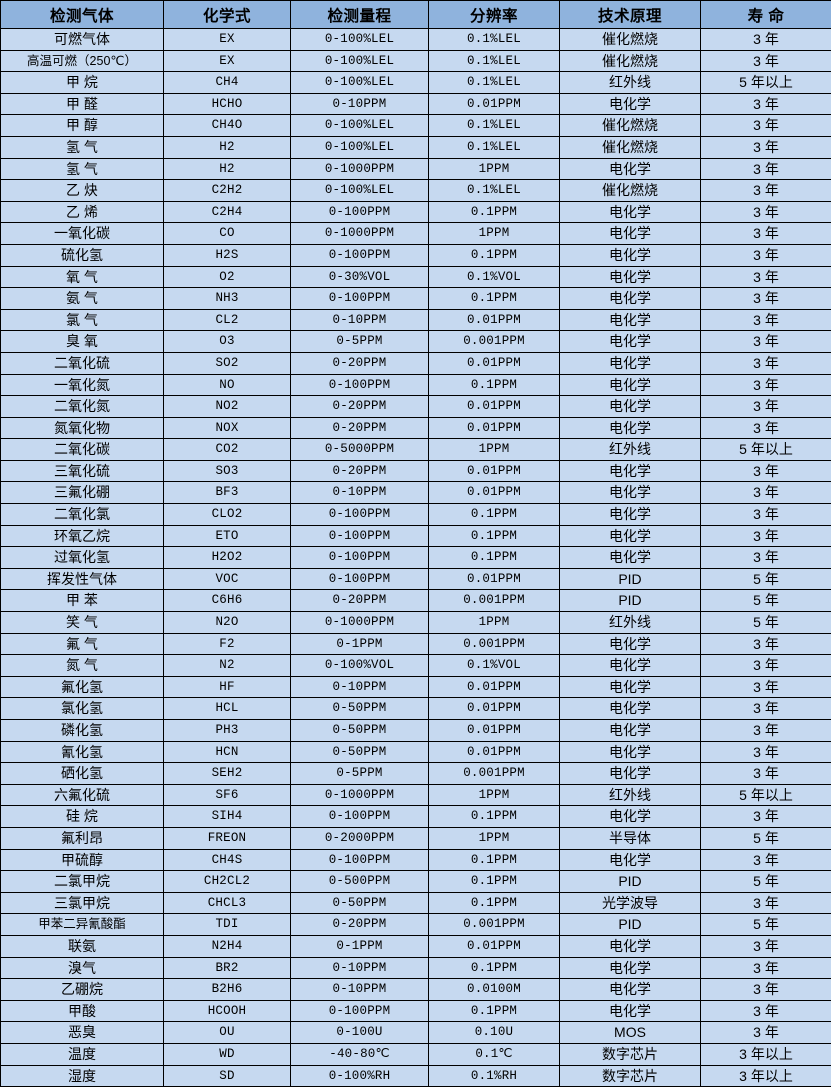 Image resolution: width=831 pixels, height=1087 pixels. Describe the element at coordinates (360, 104) in the screenshot. I see `cell-range: 0-10PPM` at that location.